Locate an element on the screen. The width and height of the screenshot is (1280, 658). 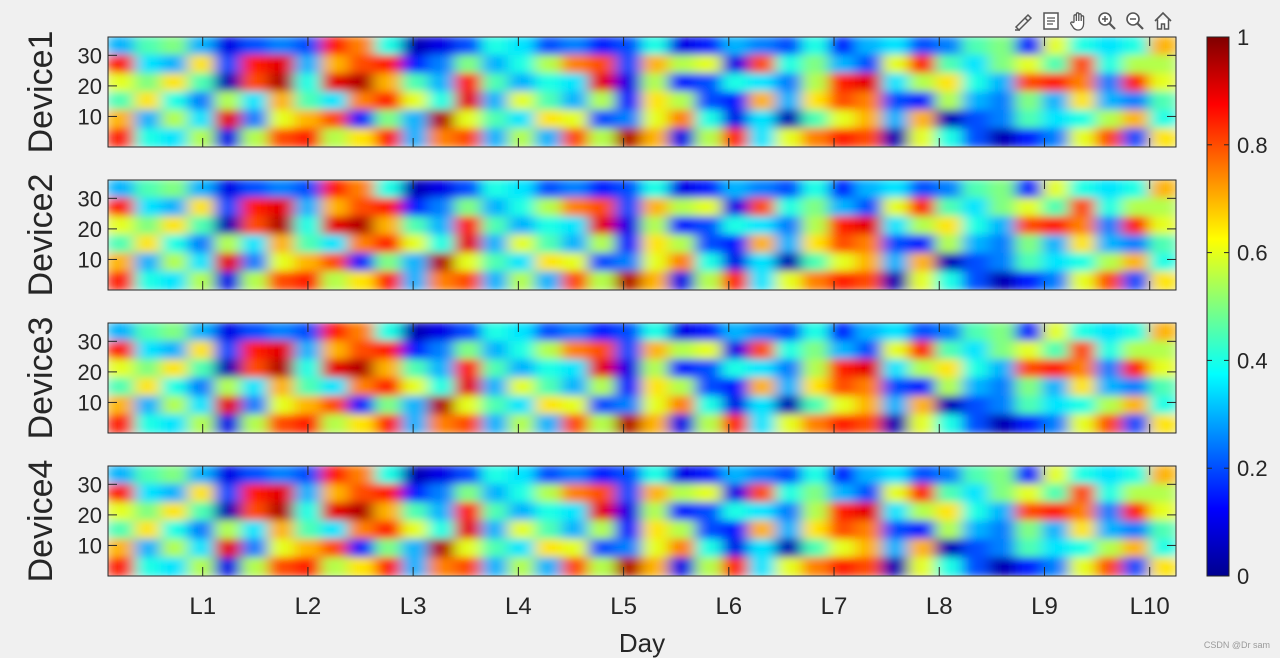
x-tick-label: L6 is located at coordinates (728, 606).